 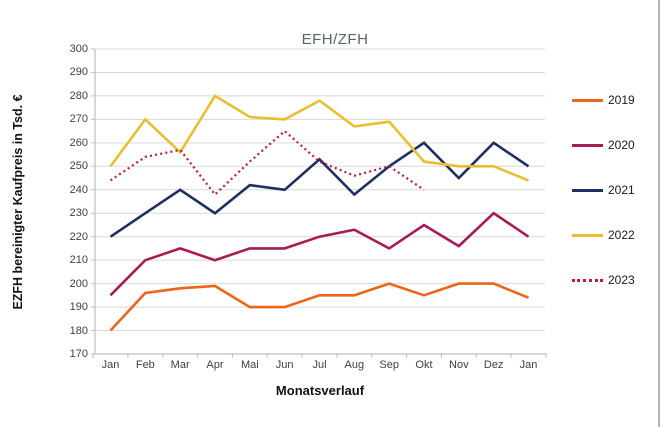 I want to click on y-tick-label-300: 300, so click(x=78, y=49).